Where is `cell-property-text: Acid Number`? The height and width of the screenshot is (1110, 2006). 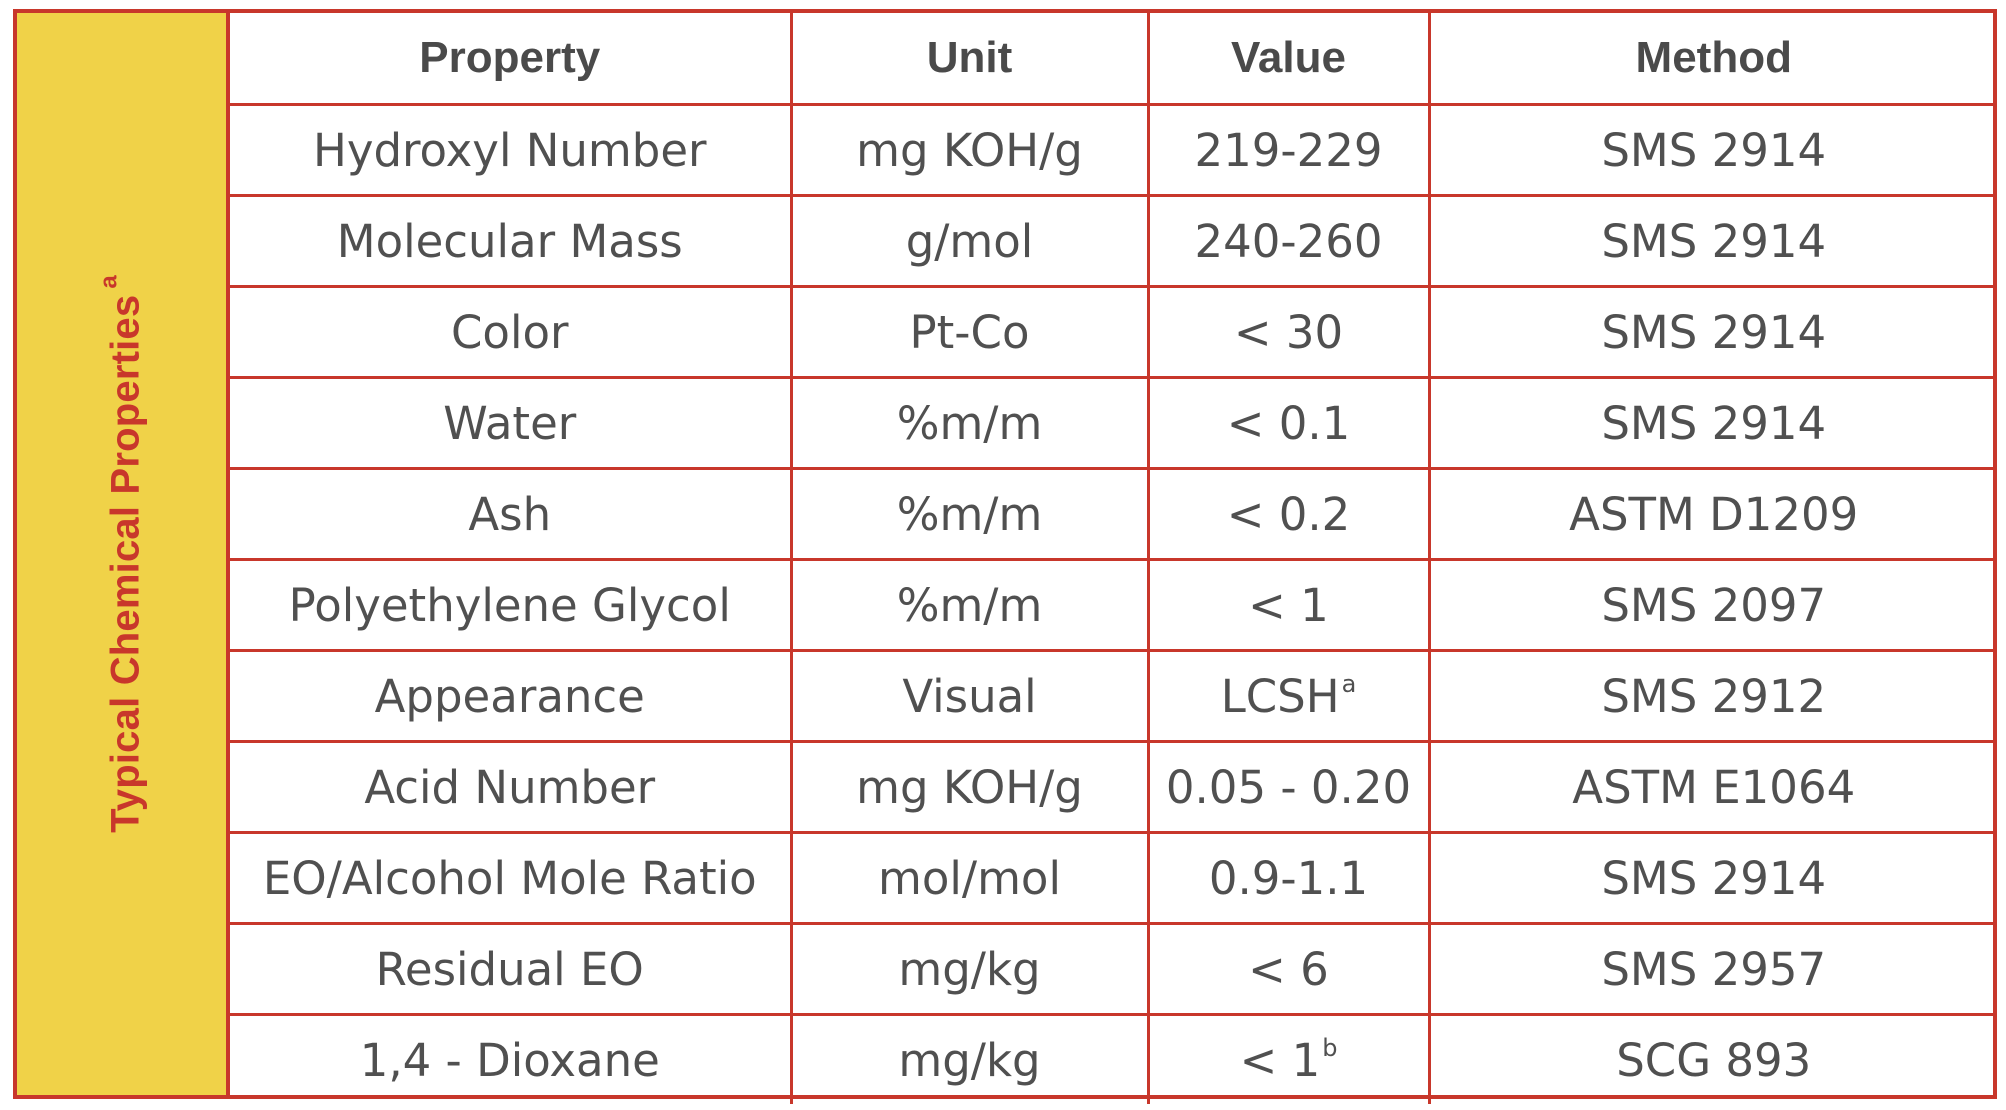 cell-property-text: Acid Number is located at coordinates (510, 787).